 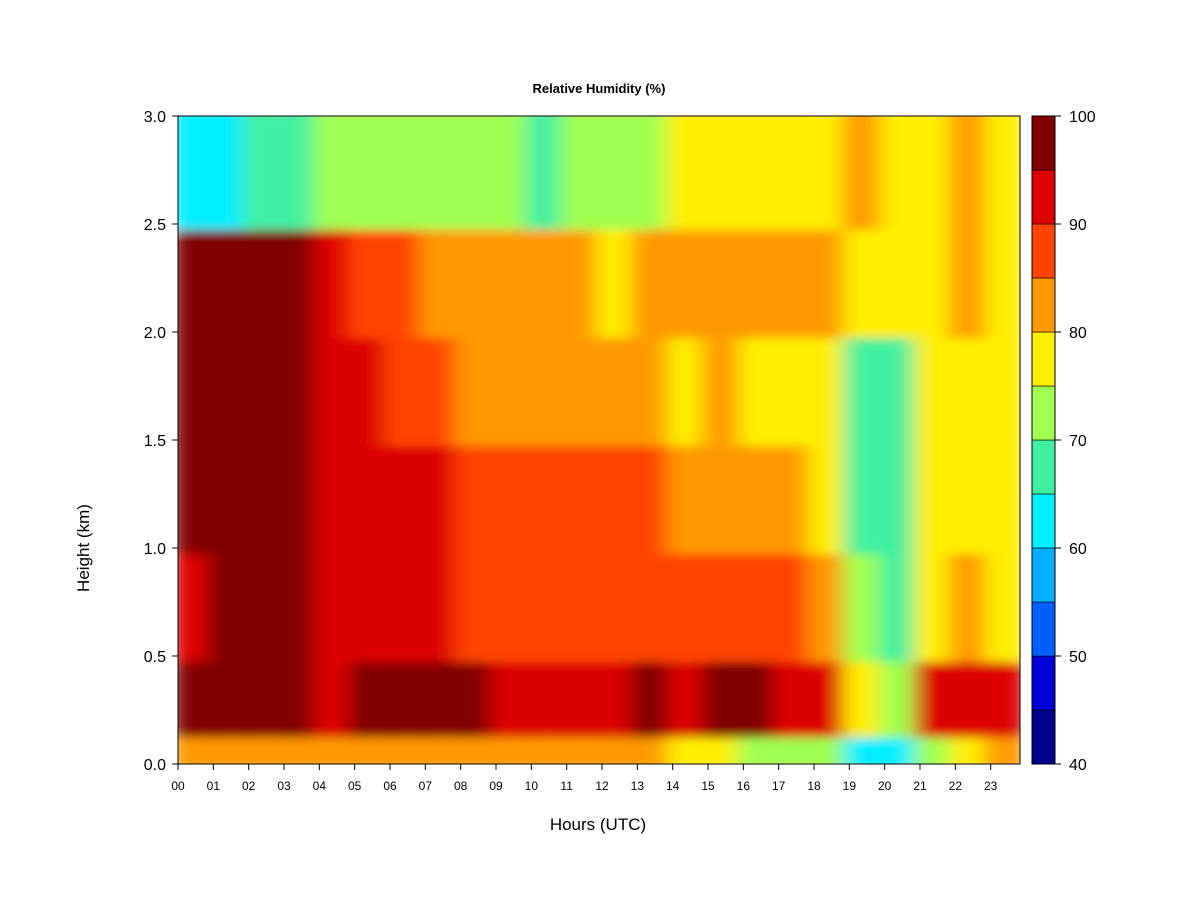 What do you see at coordinates (1078, 657) in the screenshot?
I see `colorbar-tick-label: 50` at bounding box center [1078, 657].